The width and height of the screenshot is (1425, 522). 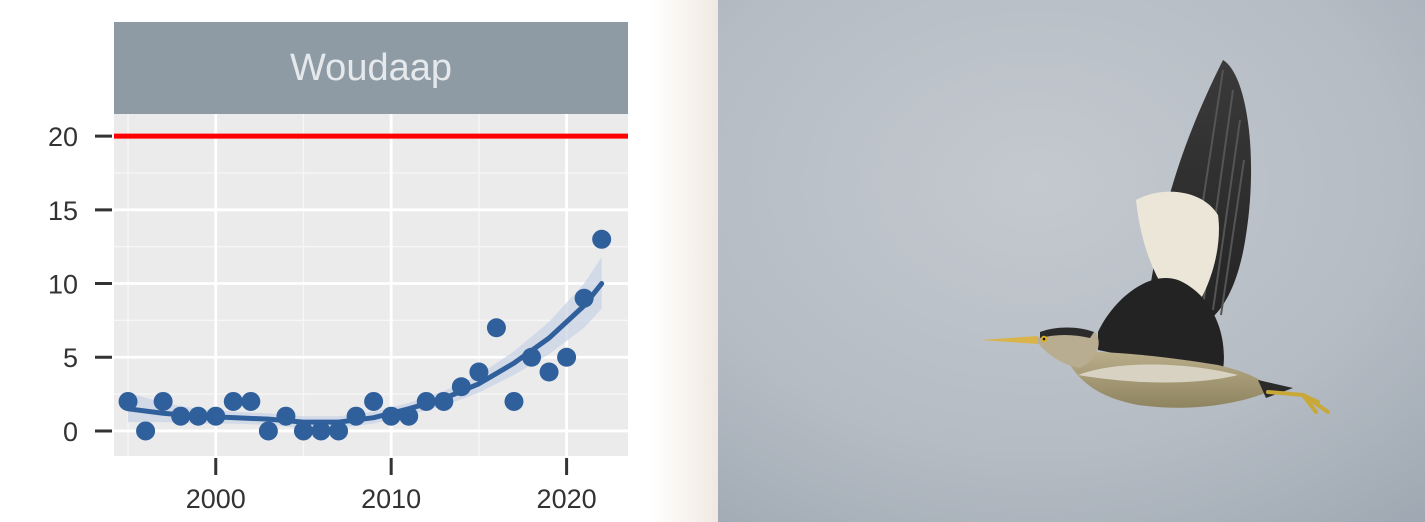 I want to click on y-tick-label: 15, so click(x=63, y=211).